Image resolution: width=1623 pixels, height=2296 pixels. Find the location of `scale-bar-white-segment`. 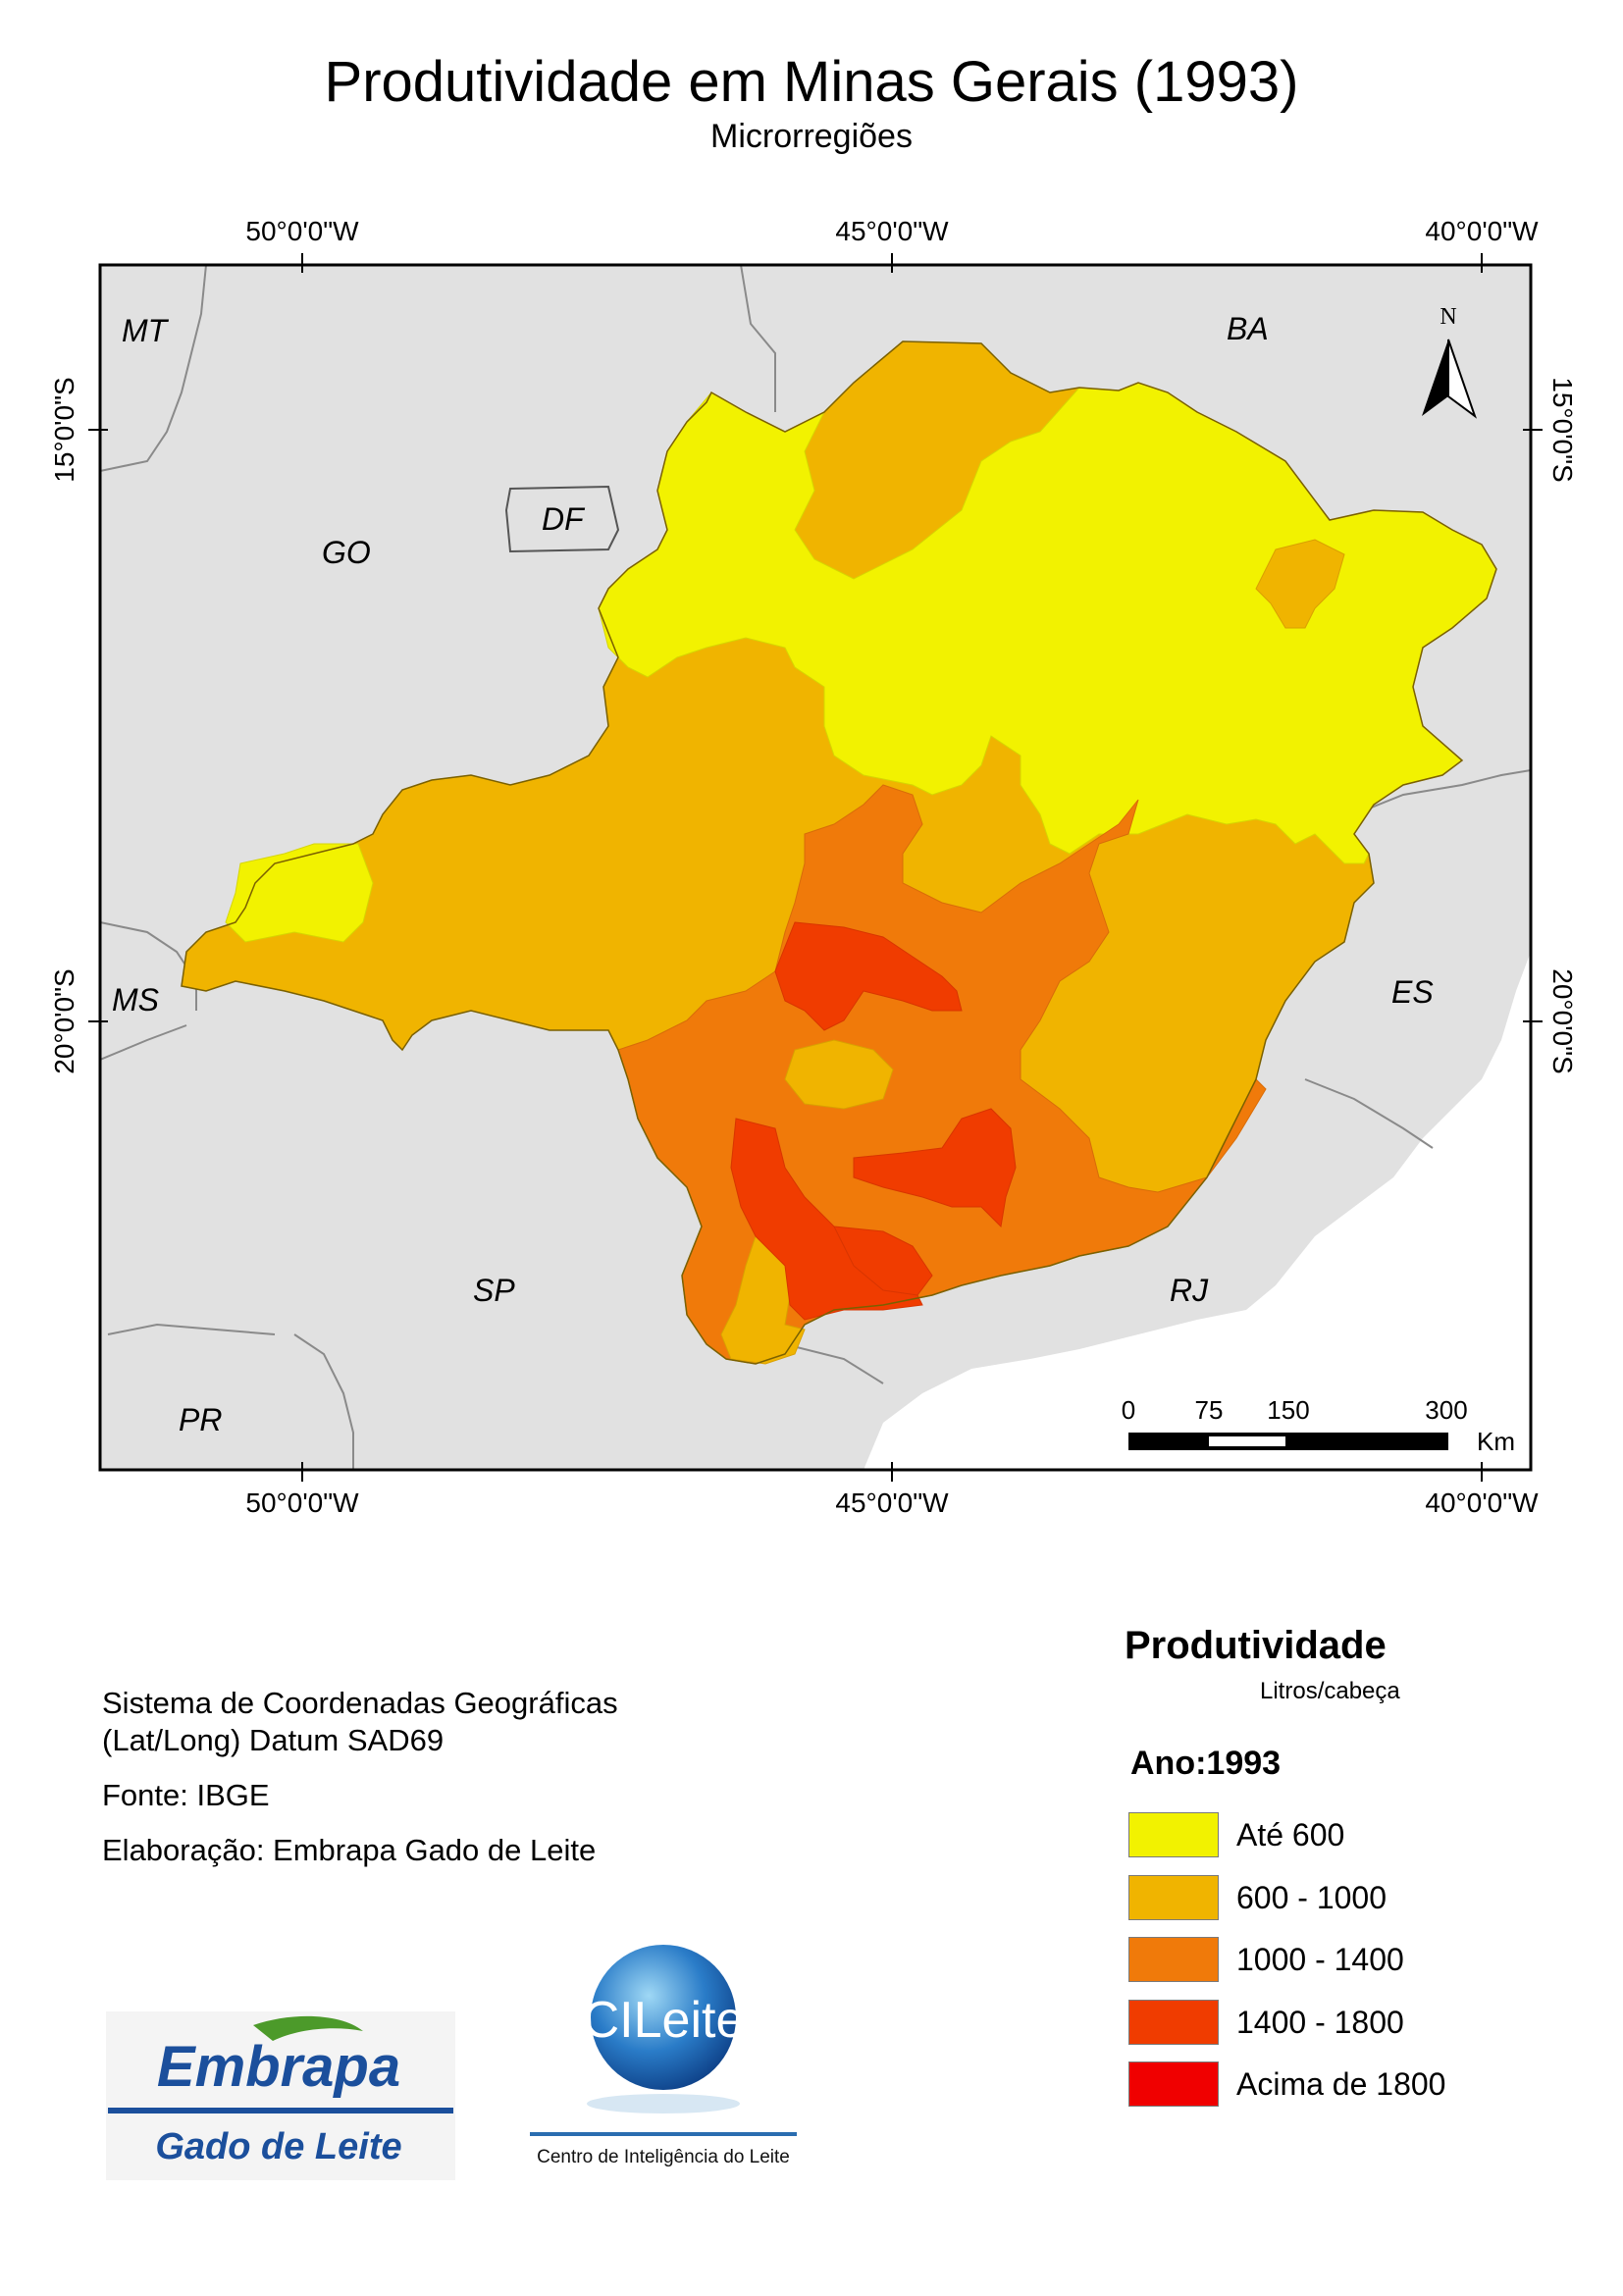

scale-bar-white-segment is located at coordinates (1247, 1441).